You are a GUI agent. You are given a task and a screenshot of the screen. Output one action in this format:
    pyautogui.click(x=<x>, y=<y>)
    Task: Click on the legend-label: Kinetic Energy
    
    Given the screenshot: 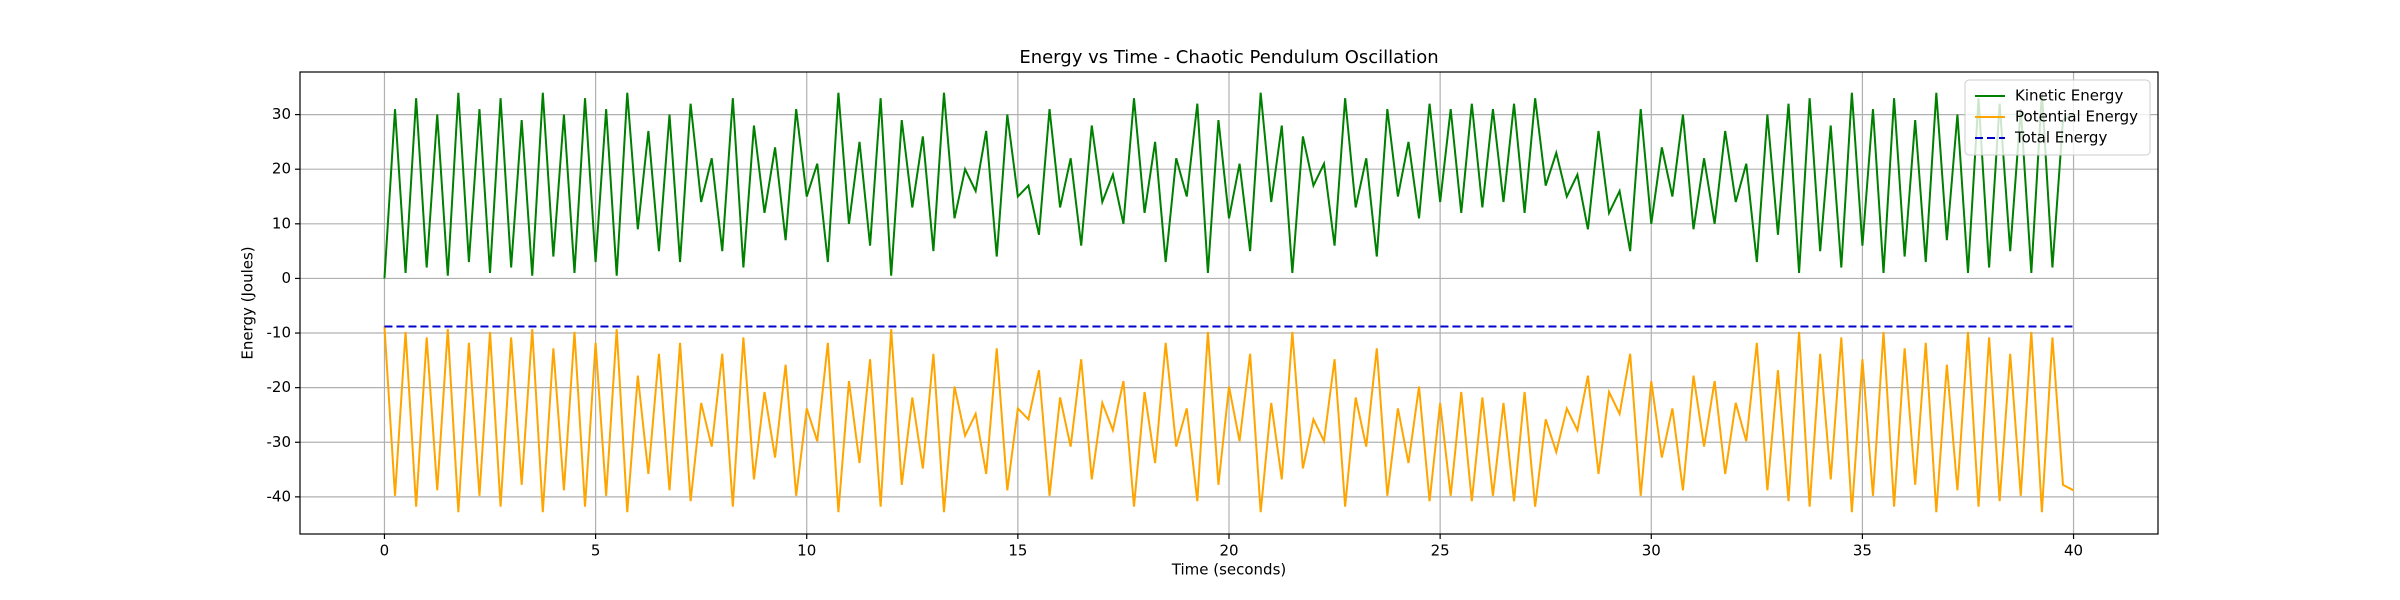 What is the action you would take?
    pyautogui.click(x=2069, y=96)
    